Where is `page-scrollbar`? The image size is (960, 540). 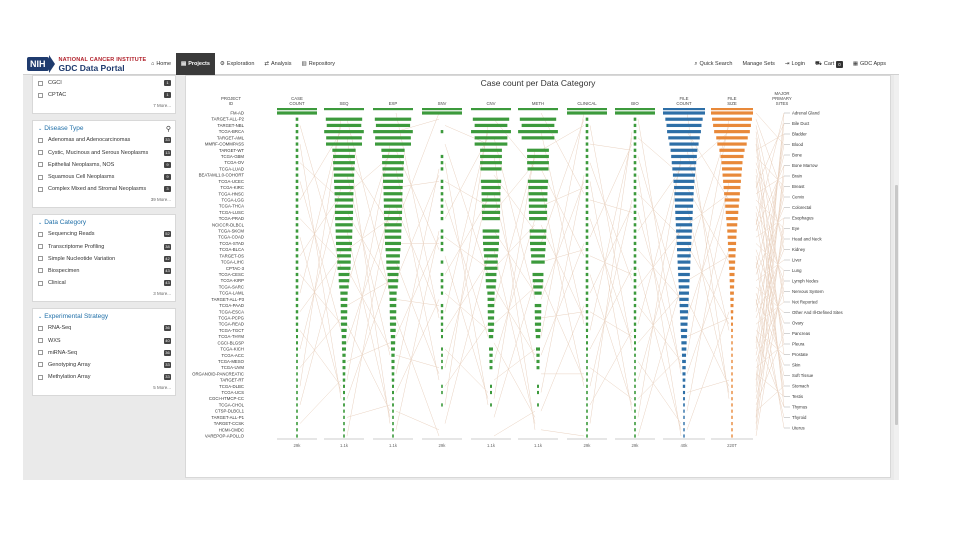 page-scrollbar is located at coordinates (896, 277).